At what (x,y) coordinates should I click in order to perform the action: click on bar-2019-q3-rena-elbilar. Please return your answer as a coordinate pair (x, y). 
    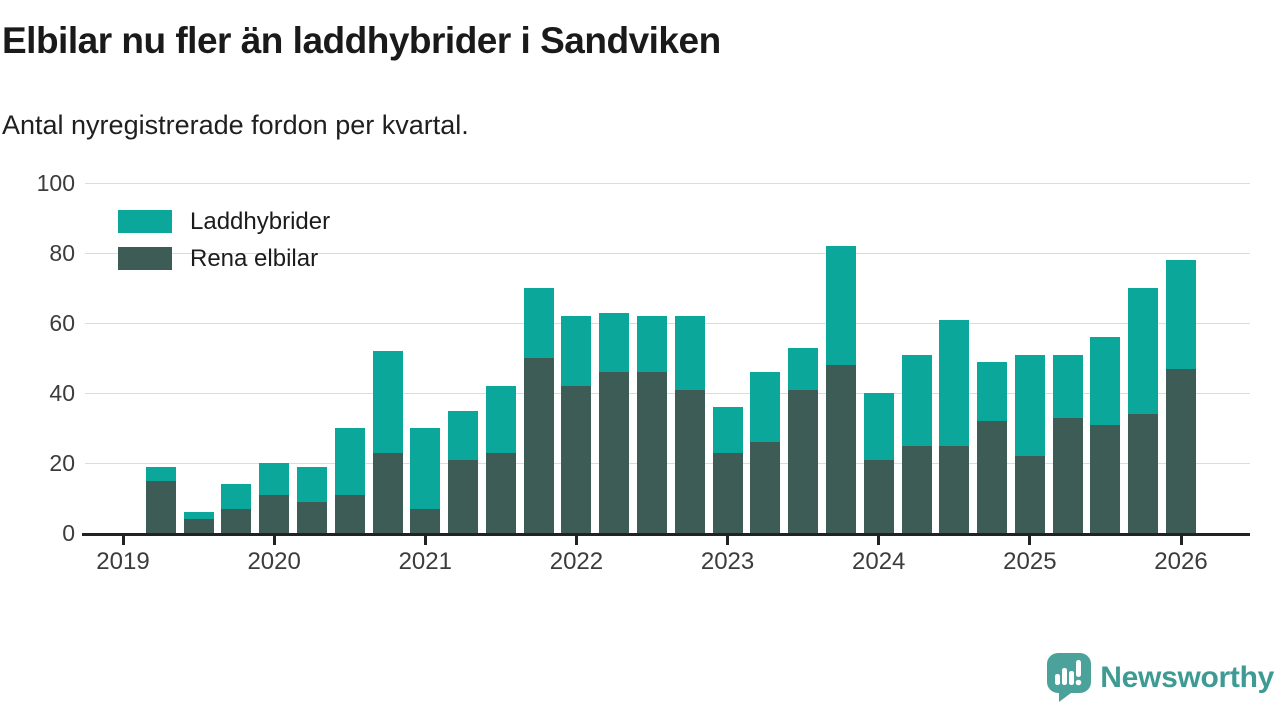
    Looking at the image, I should click on (198, 526).